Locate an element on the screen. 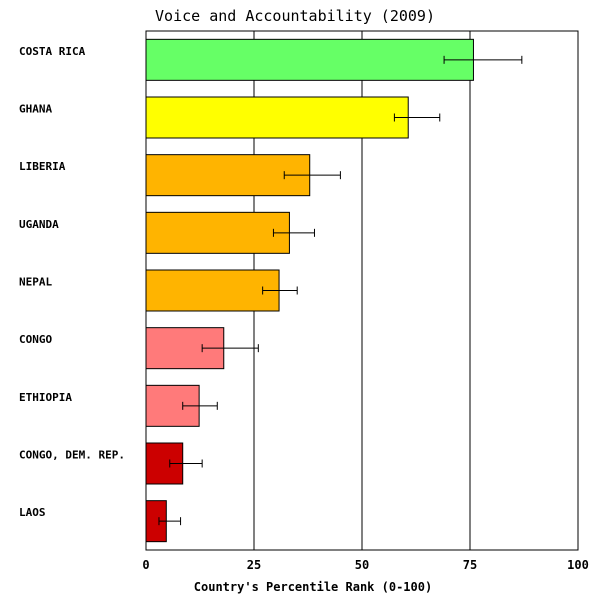 The image size is (589, 597). category-label-uganda: UGANDA is located at coordinates (39, 224).